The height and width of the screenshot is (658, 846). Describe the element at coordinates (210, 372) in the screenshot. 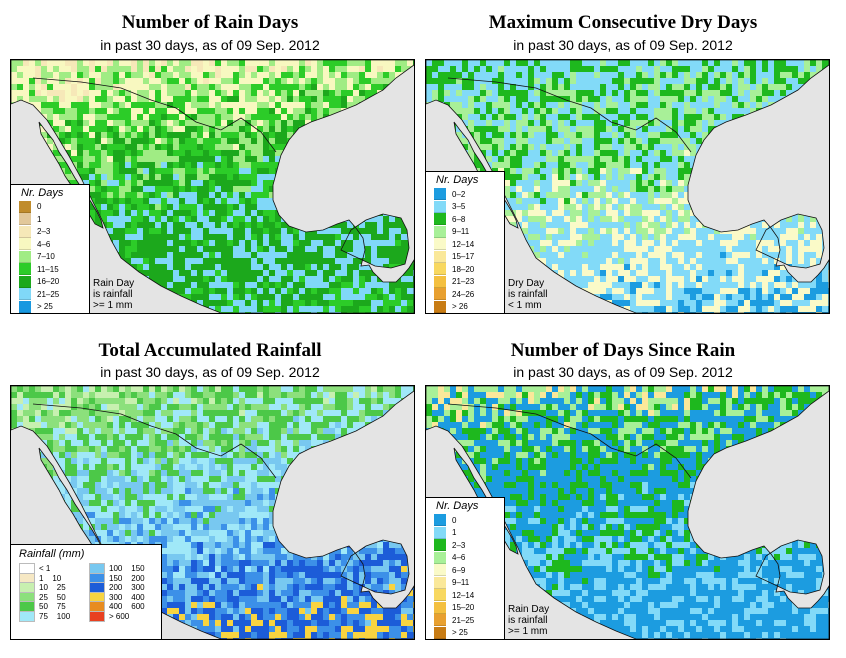

I see `panel-3-subtitle: in past 30 days, as of 09 Sep. 2012` at that location.